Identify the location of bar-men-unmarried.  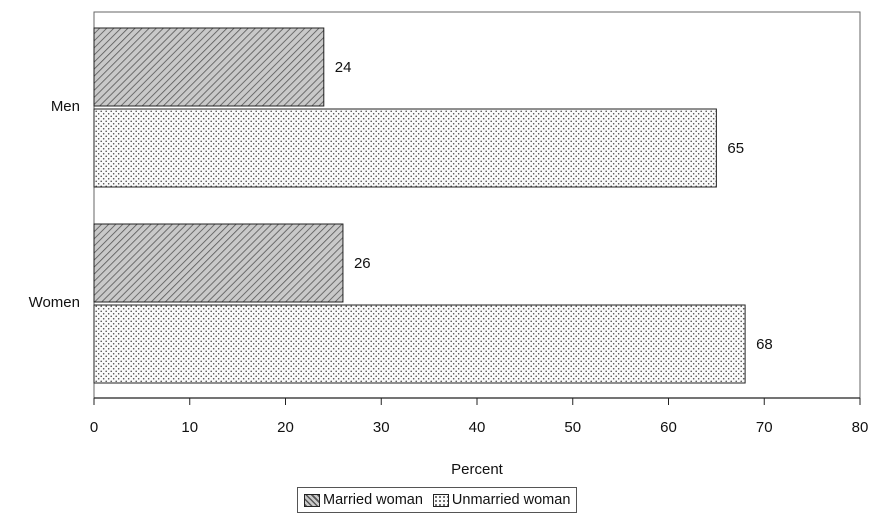
(405, 148).